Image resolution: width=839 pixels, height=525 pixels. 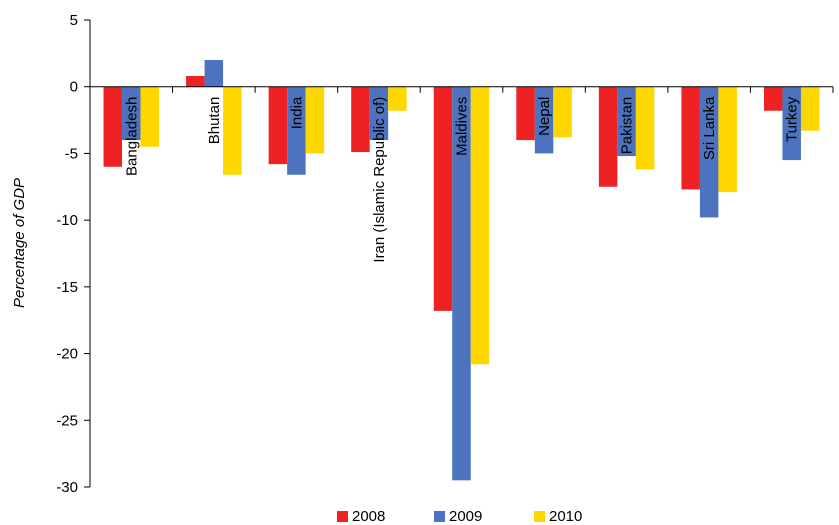 I want to click on y-tick-label: -15, so click(x=67, y=287).